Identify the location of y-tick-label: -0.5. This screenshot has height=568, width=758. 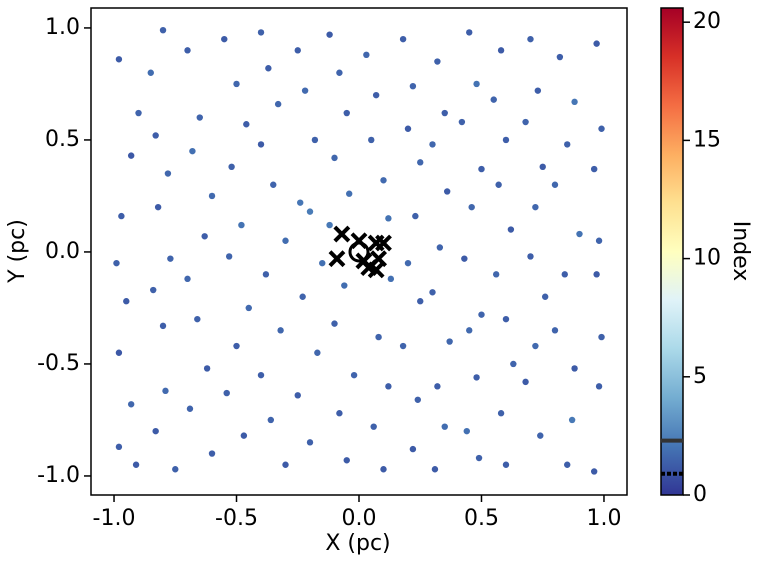
(58, 363).